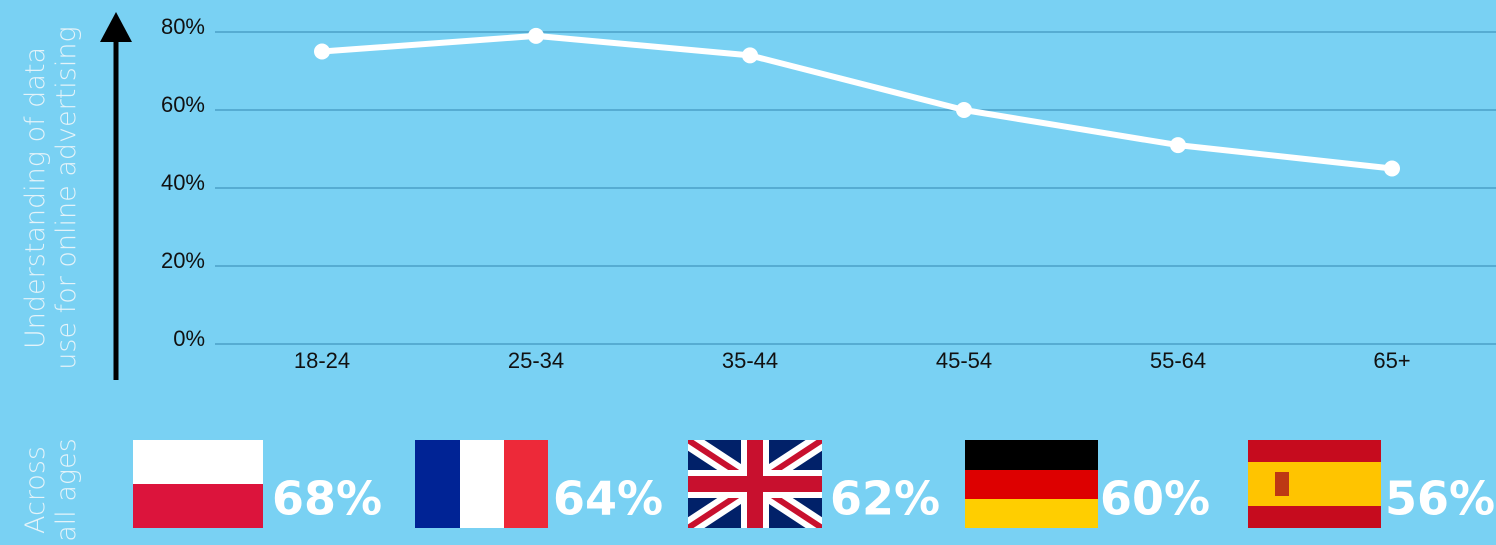 The height and width of the screenshot is (545, 1496). Describe the element at coordinates (481, 484) in the screenshot. I see `flag-france` at that location.